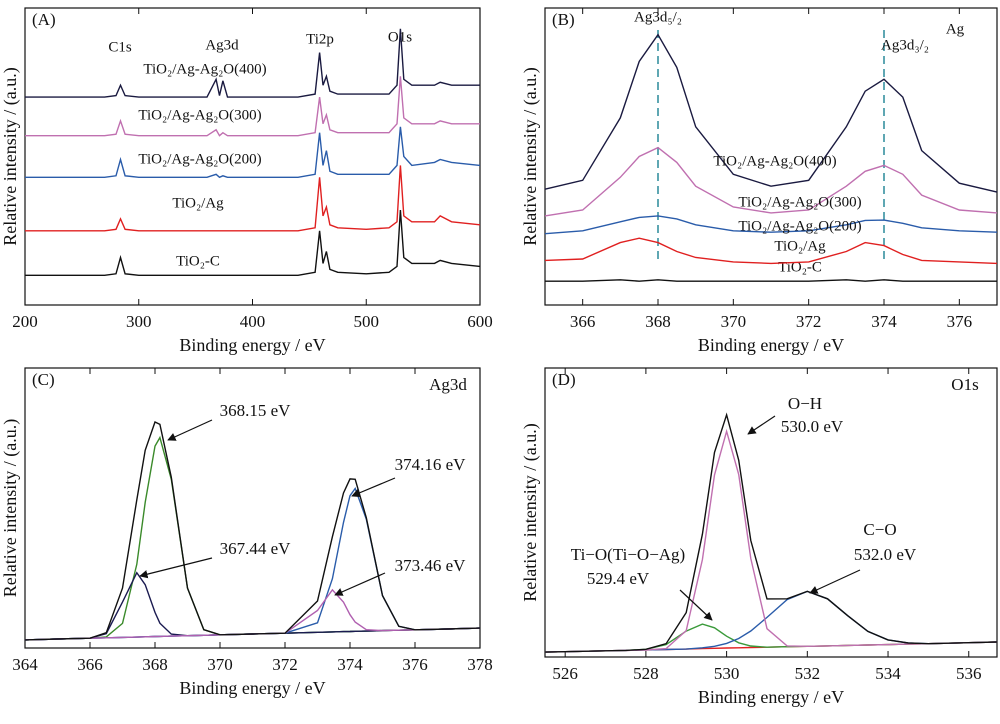 The image size is (1000, 724). Describe the element at coordinates (44, 19) in the screenshot. I see `panel-label: (A)` at that location.